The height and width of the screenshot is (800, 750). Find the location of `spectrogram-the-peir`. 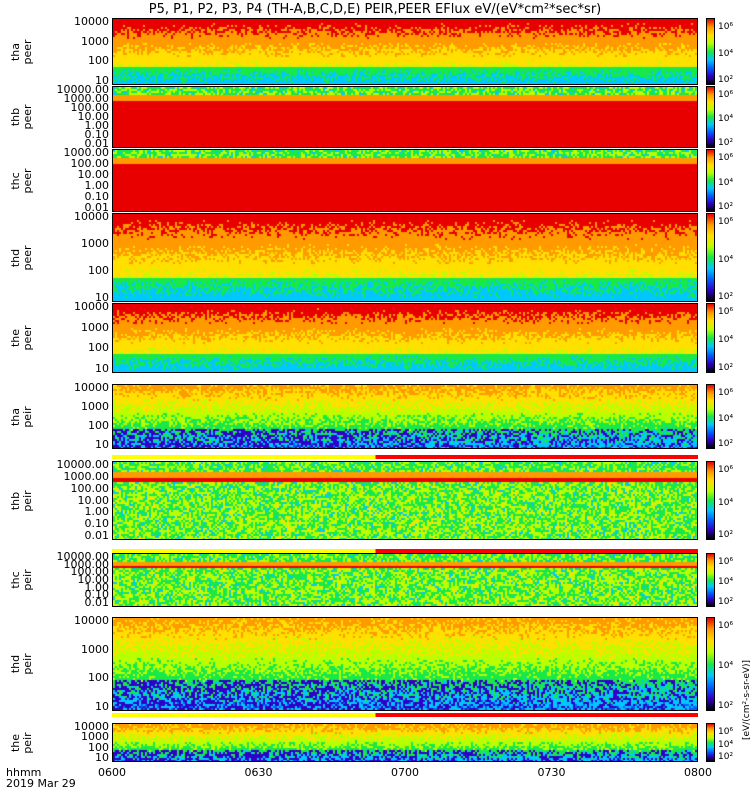

spectrogram-the-peir is located at coordinates (405, 742).